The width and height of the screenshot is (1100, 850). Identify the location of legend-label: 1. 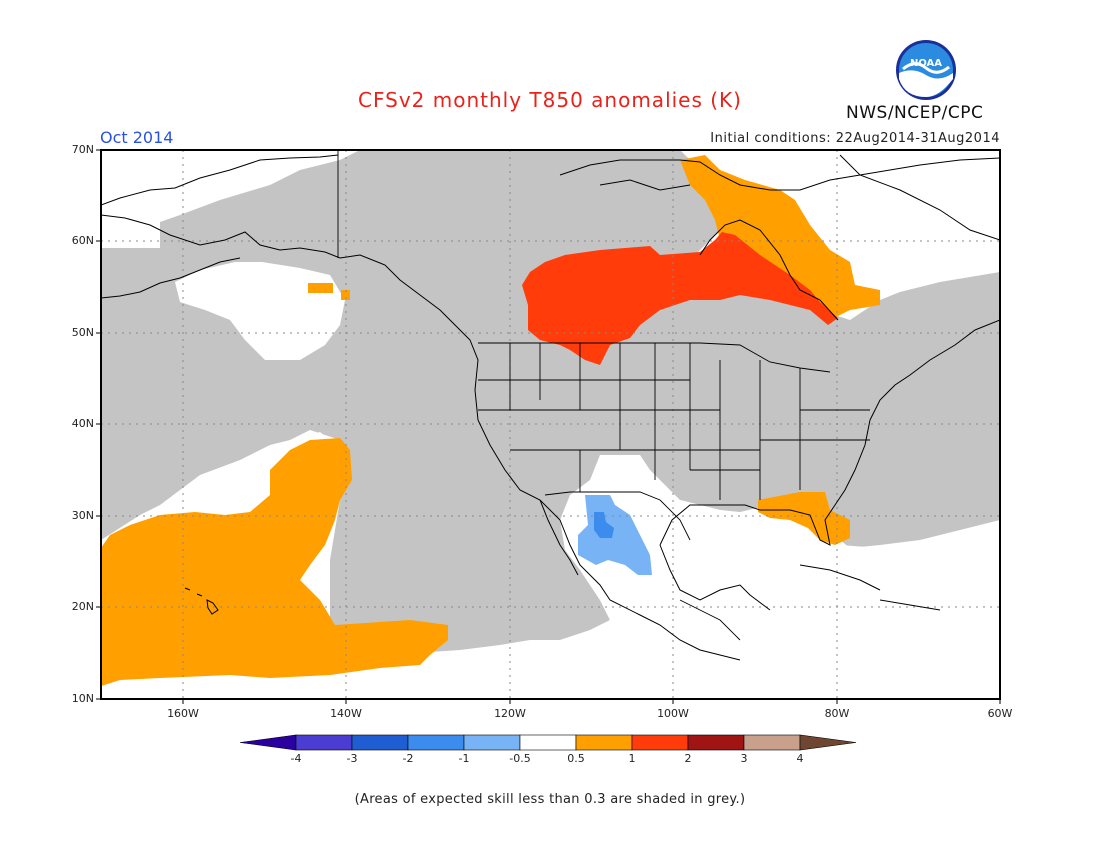
(632, 758).